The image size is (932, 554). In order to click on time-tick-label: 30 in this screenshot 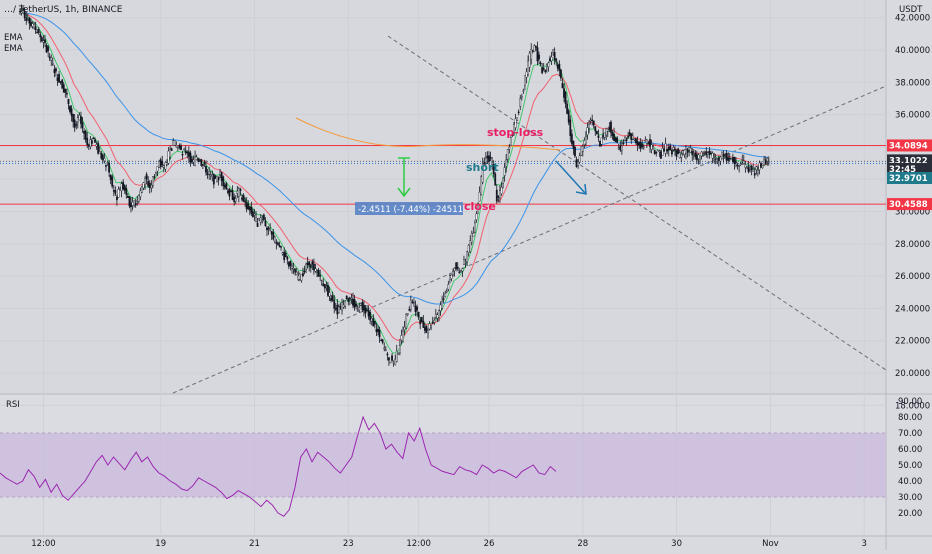, I will do `click(676, 544)`.